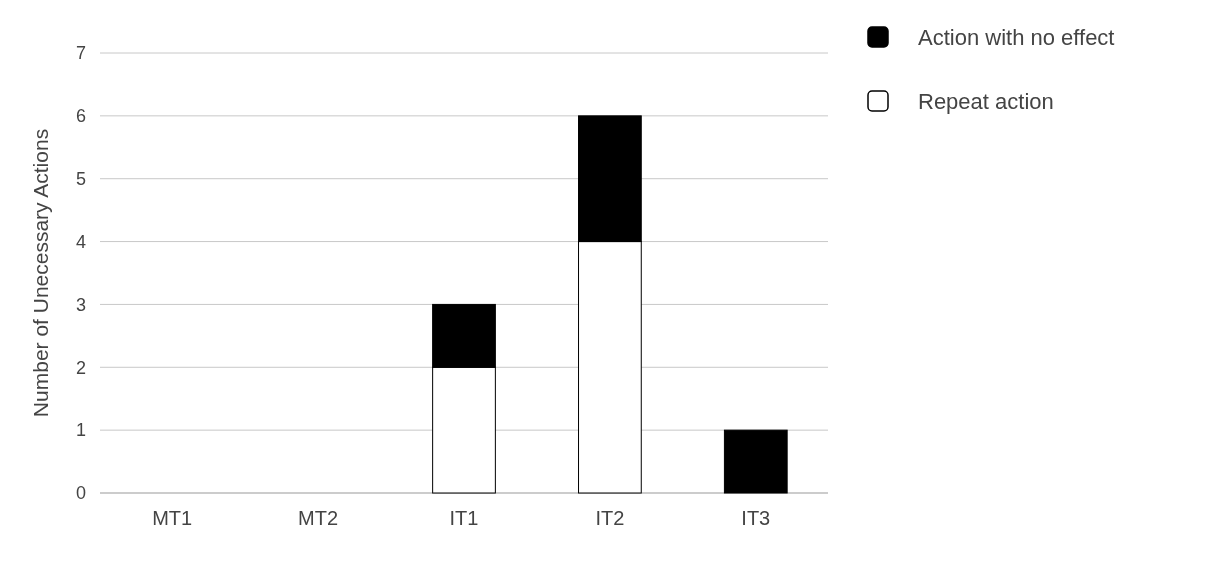 This screenshot has width=1212, height=563. What do you see at coordinates (1016, 37) in the screenshot?
I see `legend-label: Action with no effect` at bounding box center [1016, 37].